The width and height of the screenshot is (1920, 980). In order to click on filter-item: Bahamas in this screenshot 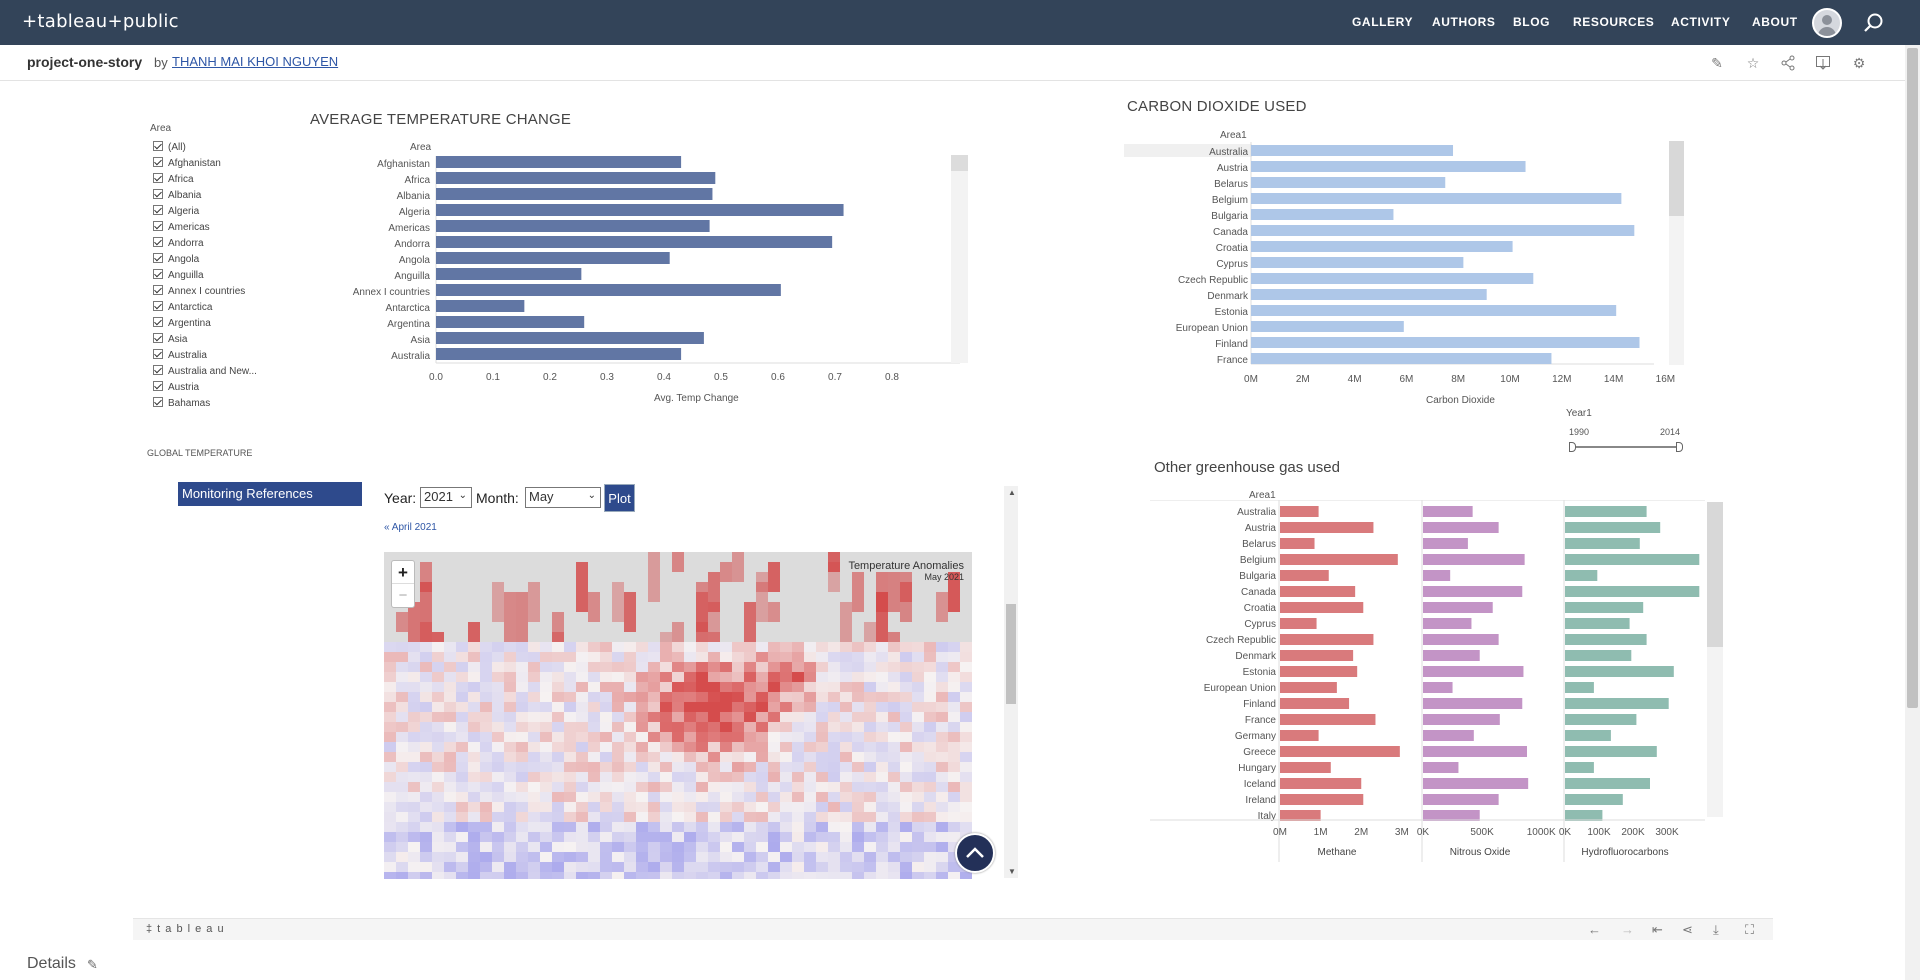, I will do `click(181, 403)`.